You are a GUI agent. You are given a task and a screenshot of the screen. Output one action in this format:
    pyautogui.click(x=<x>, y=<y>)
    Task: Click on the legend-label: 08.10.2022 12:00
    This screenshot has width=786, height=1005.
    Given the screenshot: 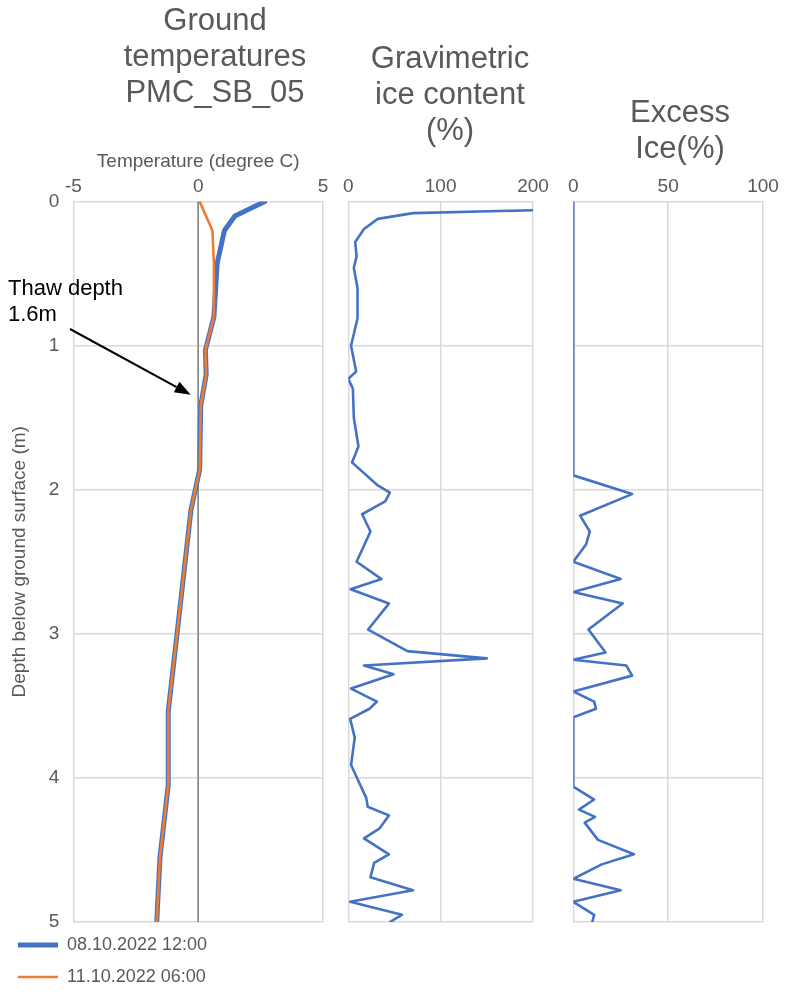 What is the action you would take?
    pyautogui.click(x=137, y=943)
    